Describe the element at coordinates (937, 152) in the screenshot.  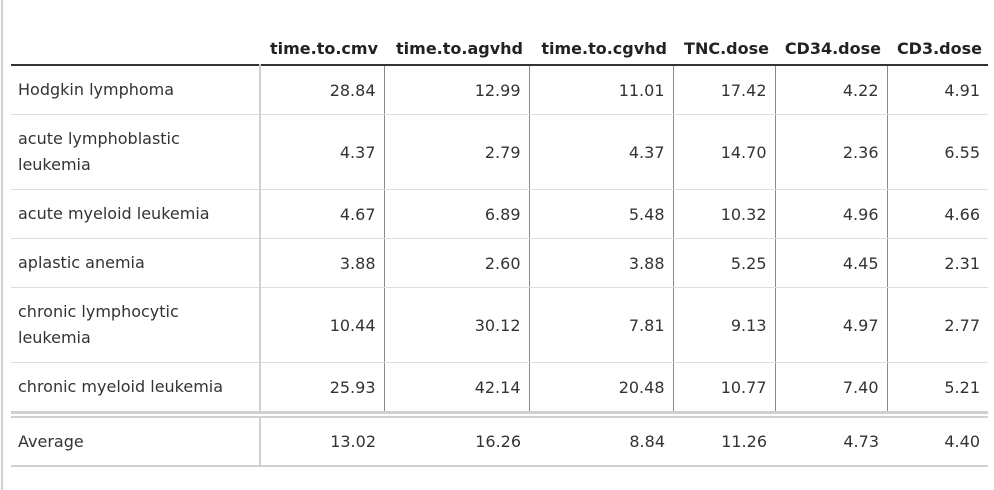
I see `cell: 6.55` at that location.